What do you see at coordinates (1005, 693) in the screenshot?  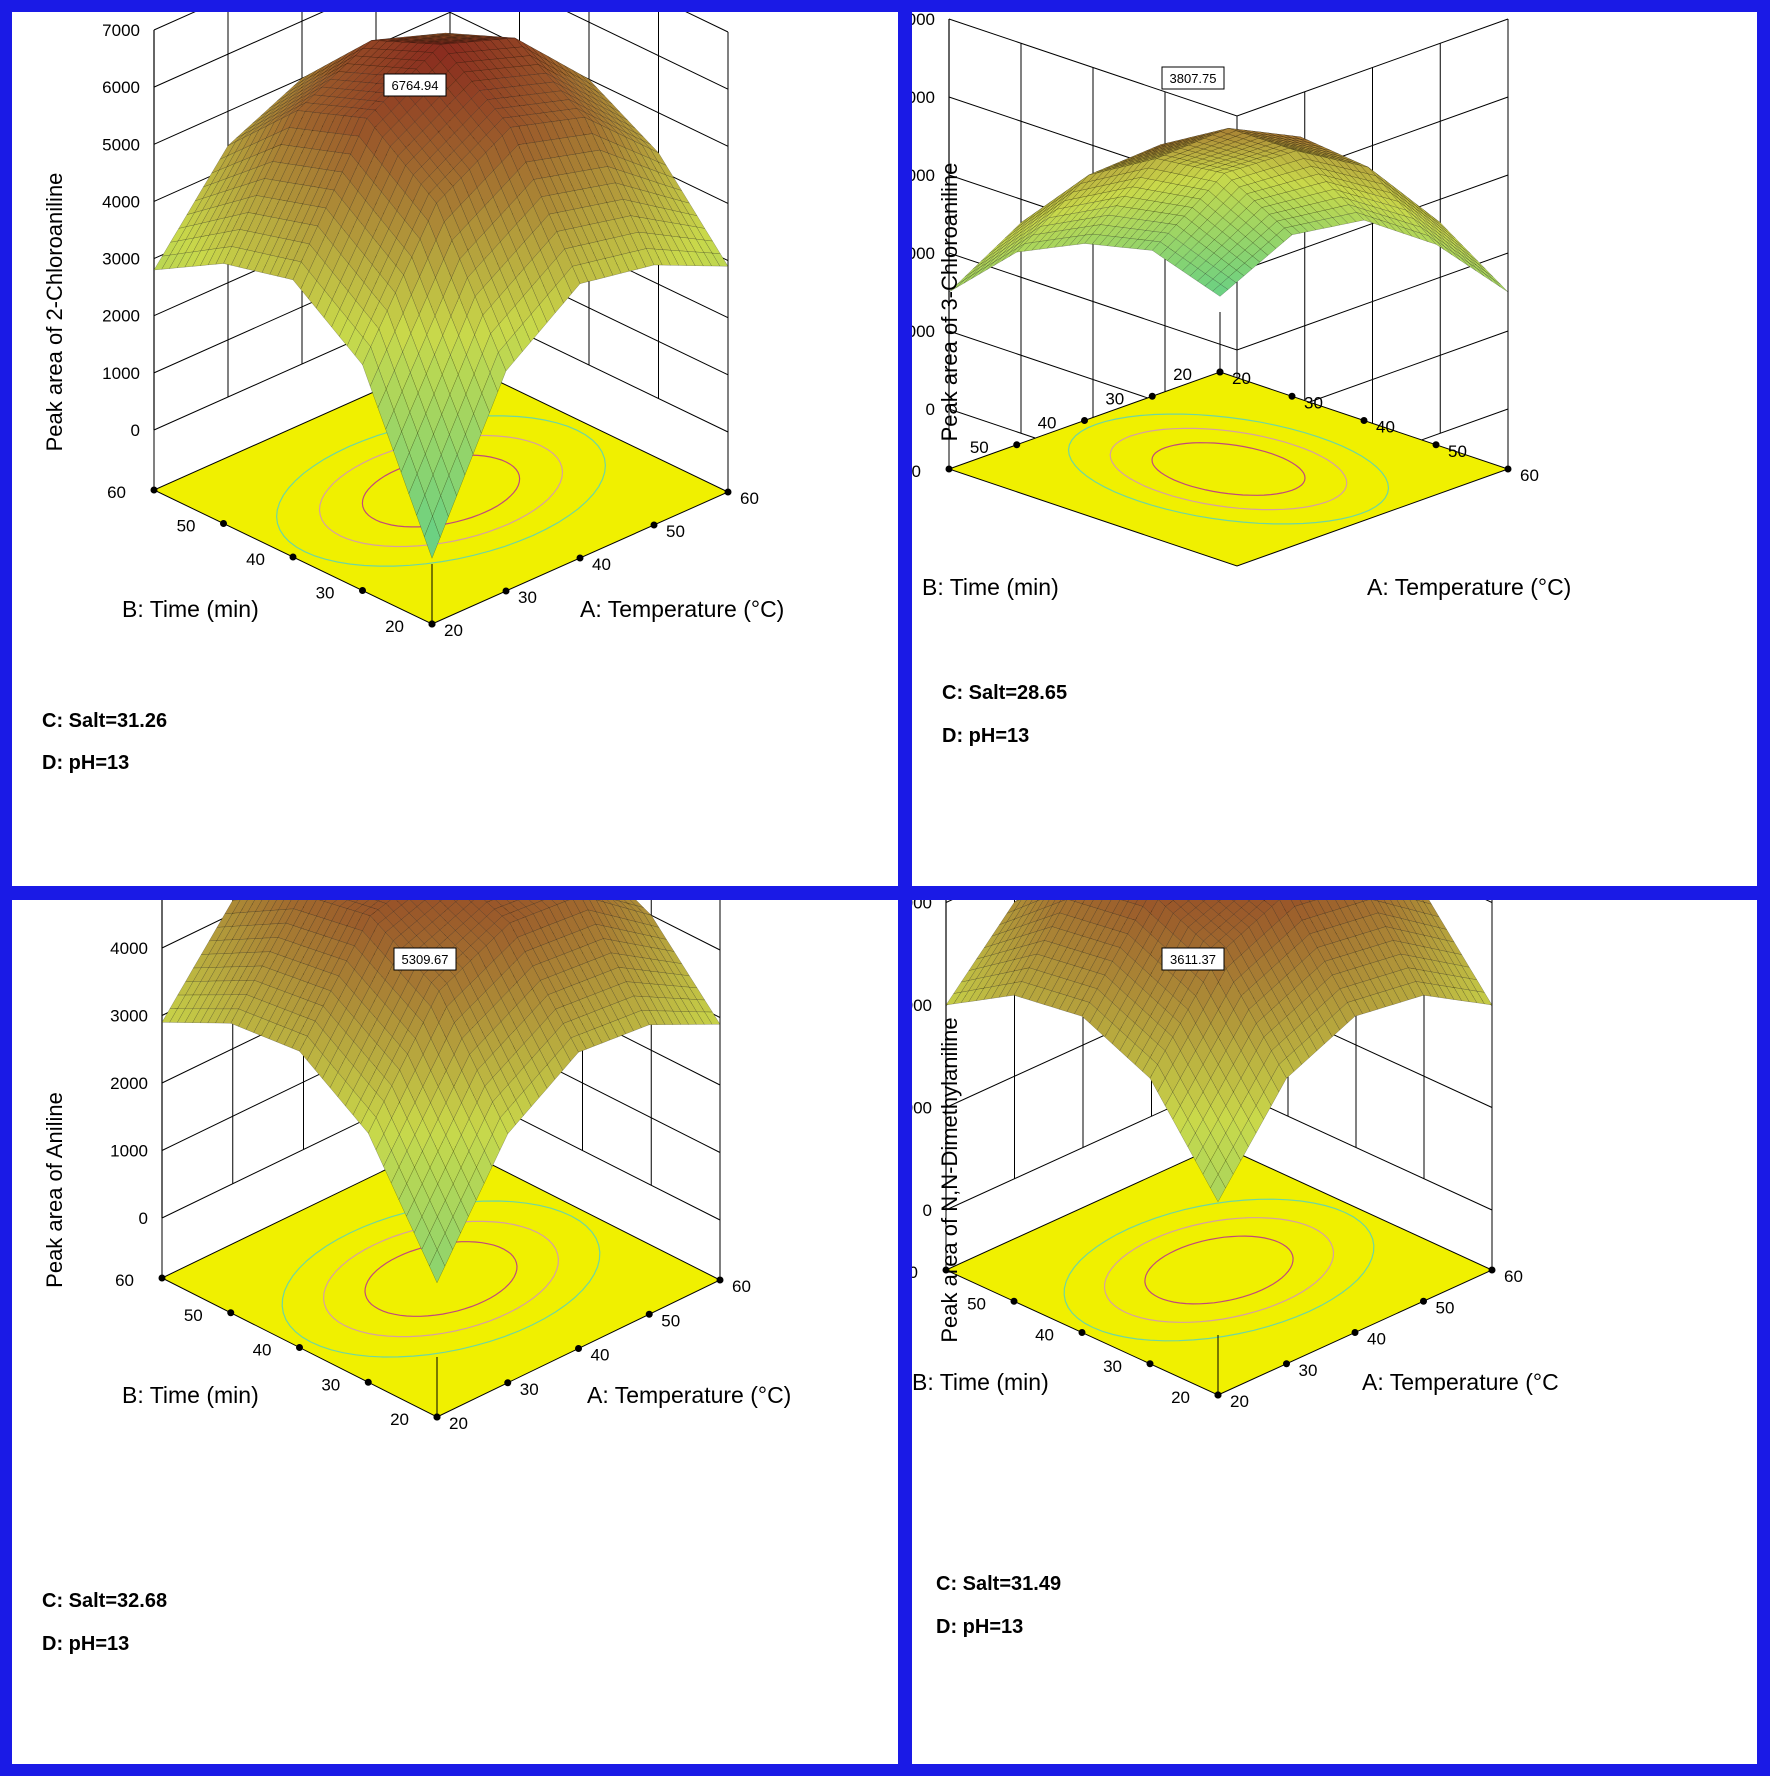 I see `condition-salt: C: Salt=28.65` at bounding box center [1005, 693].